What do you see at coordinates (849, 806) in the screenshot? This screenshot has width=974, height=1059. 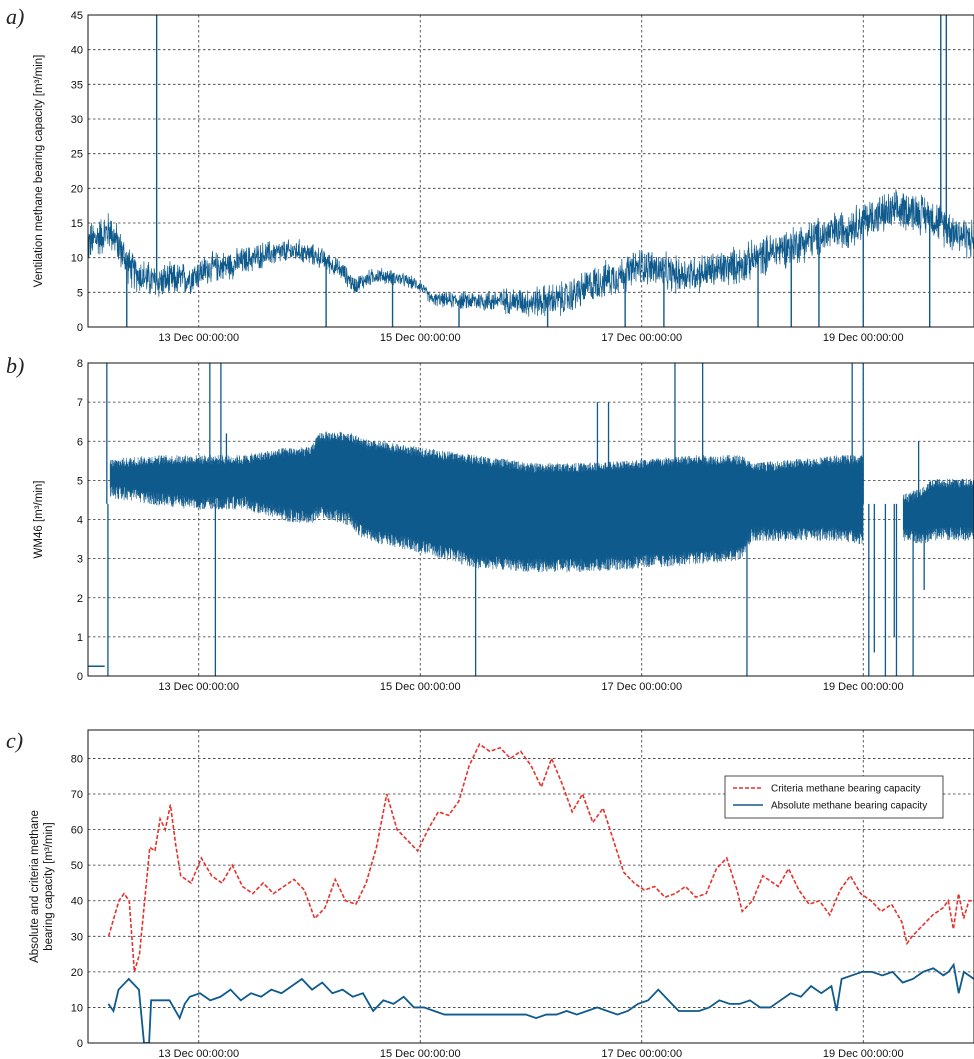 I see `legend-entry: Absolute methane bearing capacity` at bounding box center [849, 806].